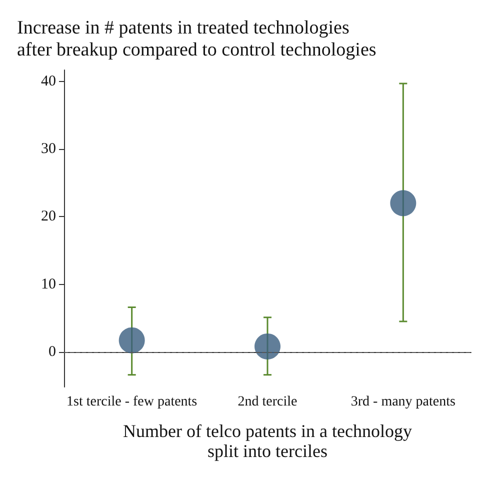  I want to click on y-tick-label: 10, so click(48, 284).